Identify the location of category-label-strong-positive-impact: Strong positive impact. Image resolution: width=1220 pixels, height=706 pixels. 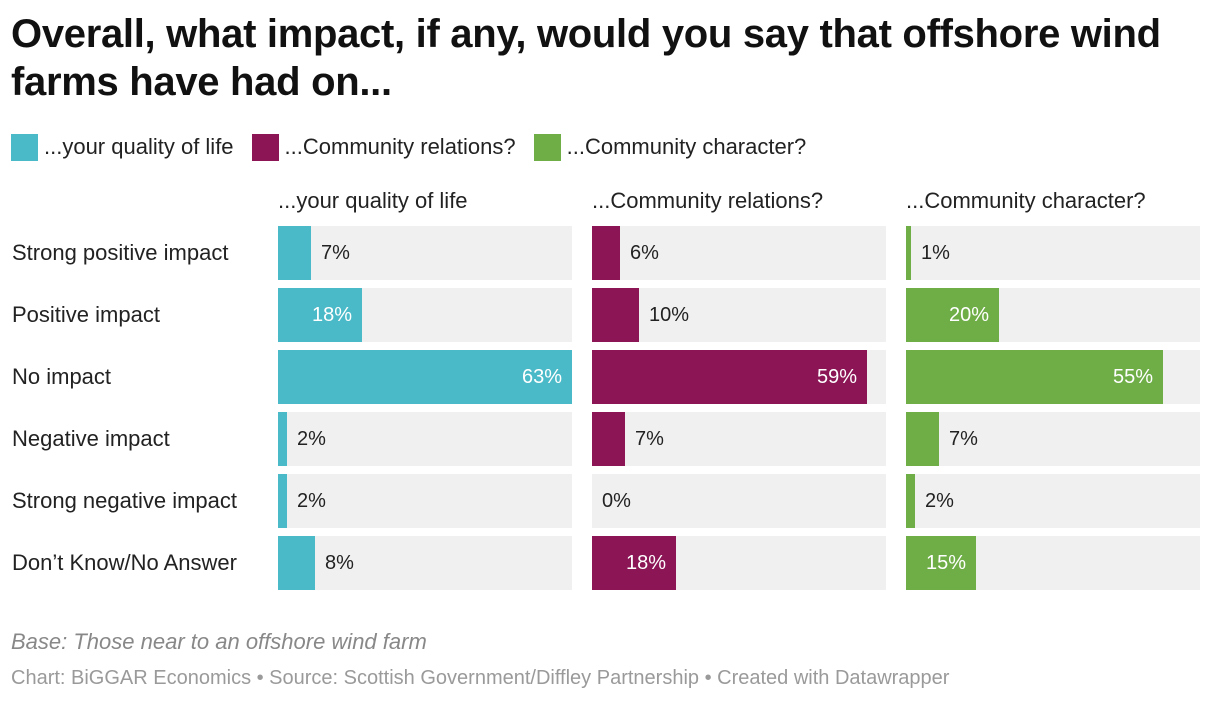
(120, 252).